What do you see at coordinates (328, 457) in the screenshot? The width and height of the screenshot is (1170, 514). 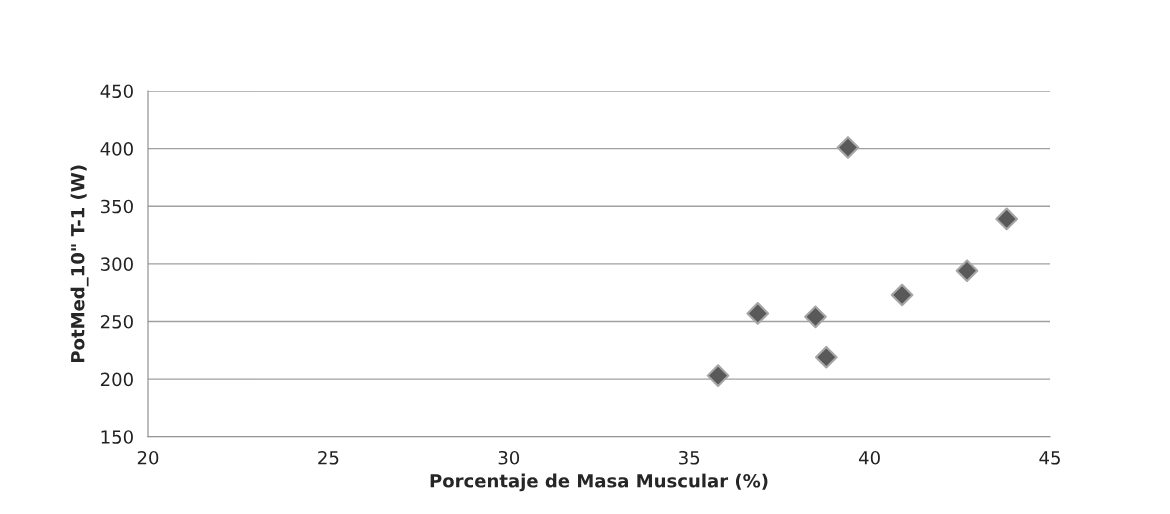 I see `x-tick-label: 25` at bounding box center [328, 457].